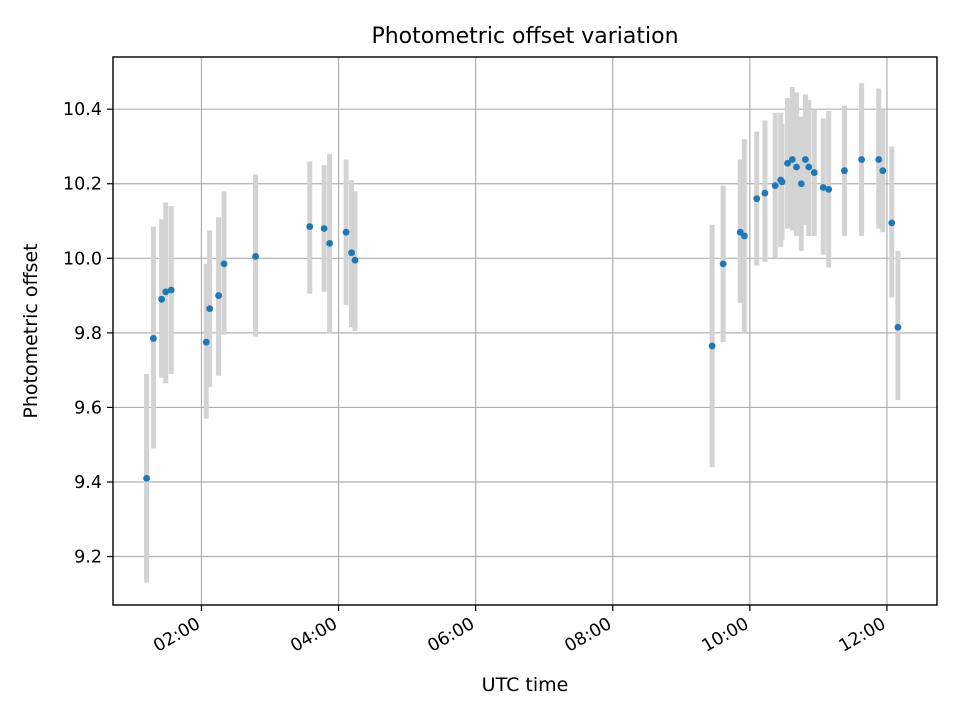 The height and width of the screenshot is (720, 960). I want to click on chart-title: Photometric offset variation, so click(524, 36).